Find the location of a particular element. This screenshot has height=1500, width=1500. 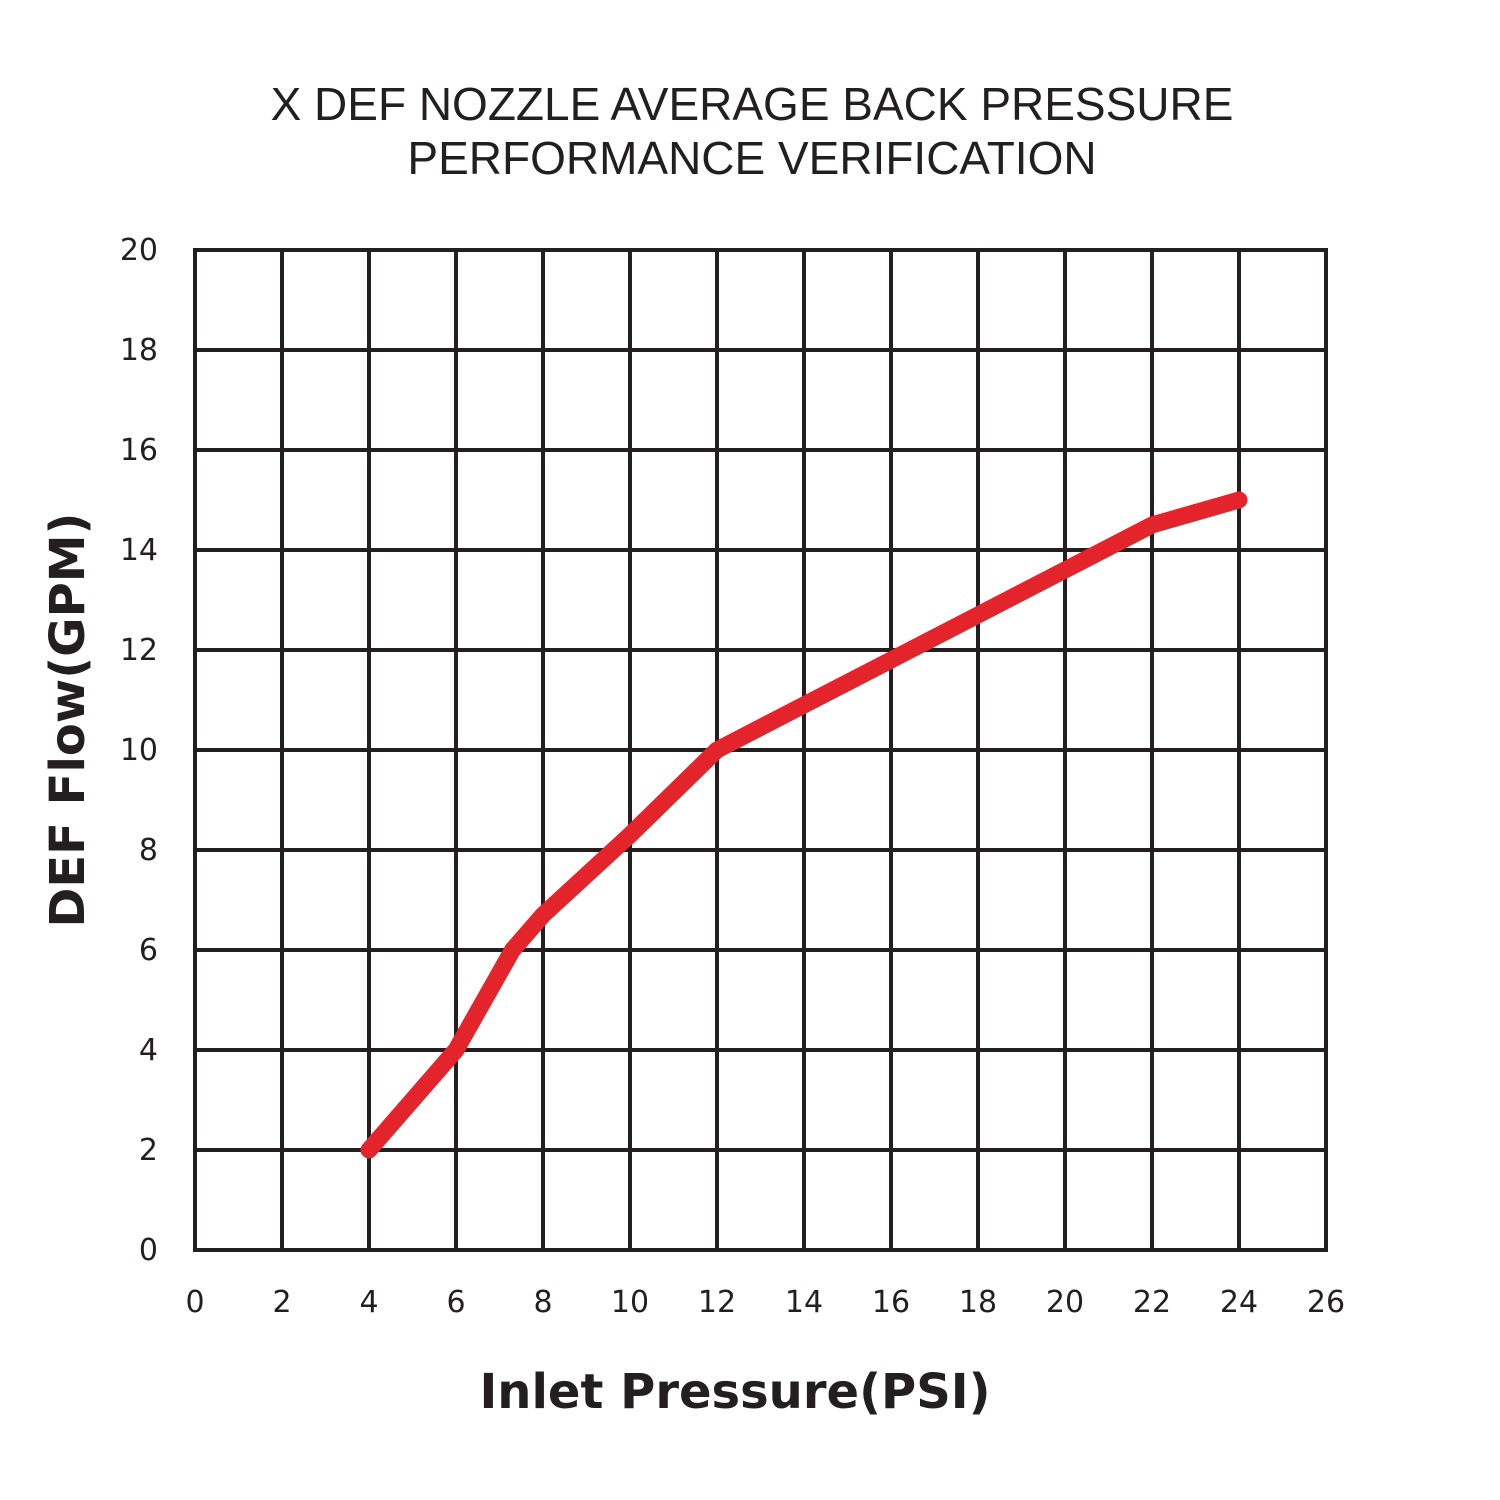

y-tick-label: 12 is located at coordinates (139, 650).